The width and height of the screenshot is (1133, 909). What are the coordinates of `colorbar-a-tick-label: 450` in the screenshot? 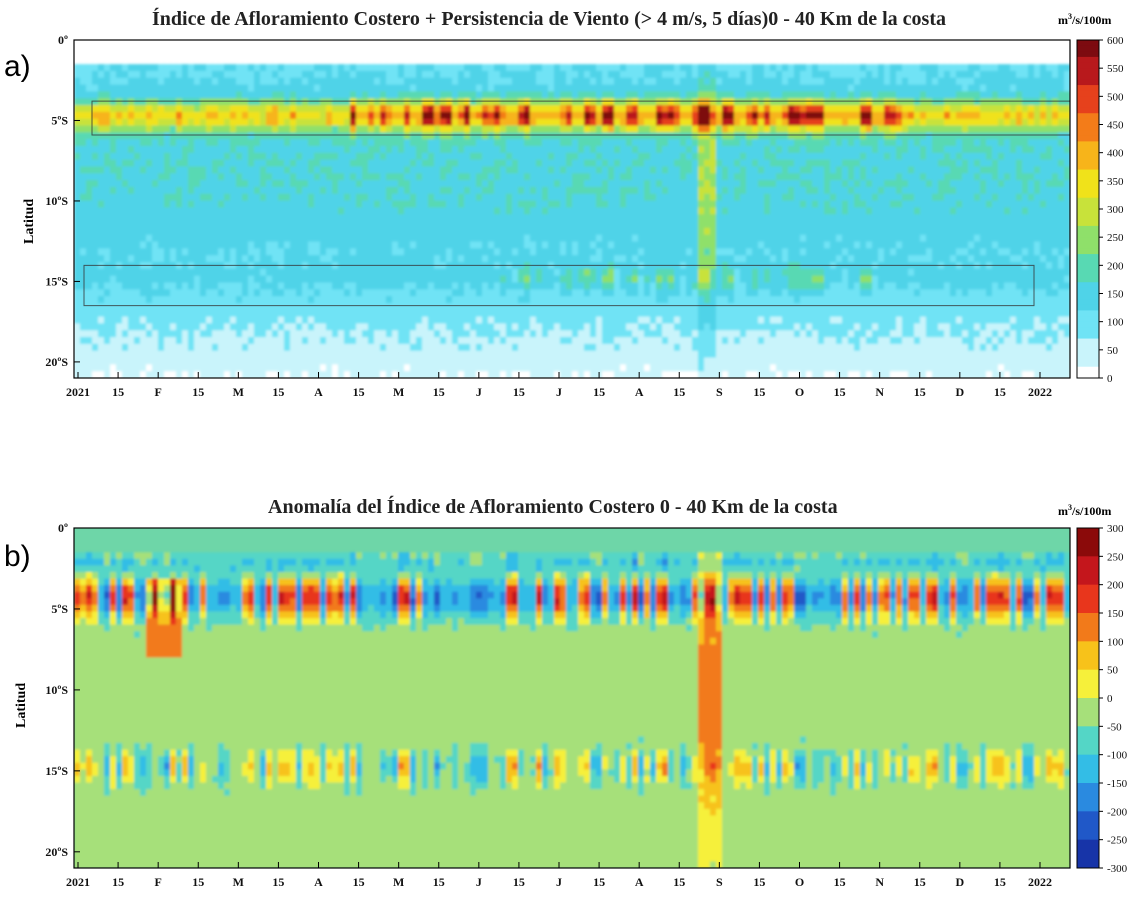 It's located at (1115, 126).